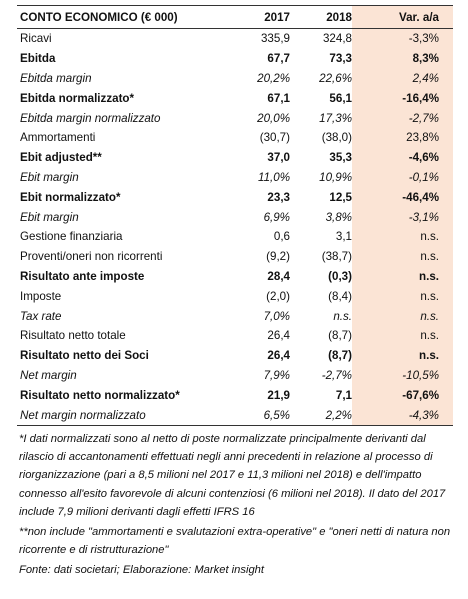 This screenshot has width=468, height=599. I want to click on cell: Ebitda normalizzato*, so click(77, 98).